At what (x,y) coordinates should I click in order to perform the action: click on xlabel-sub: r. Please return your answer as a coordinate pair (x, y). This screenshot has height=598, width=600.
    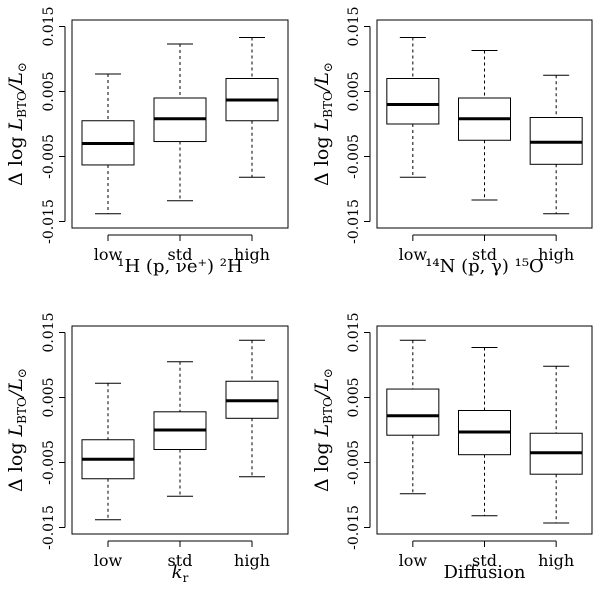
    Looking at the image, I should click on (186, 578).